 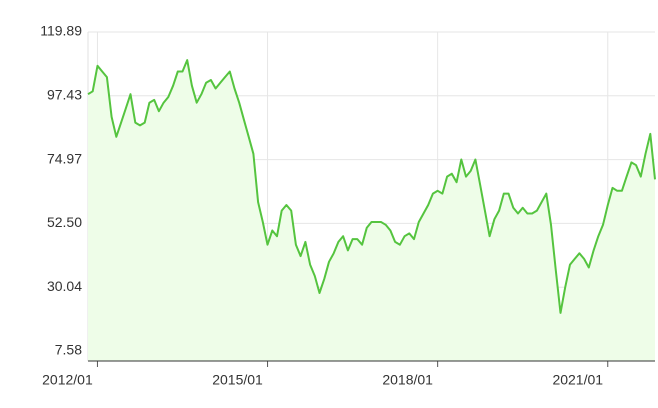 I want to click on y-tick-label: 119.89, so click(x=61, y=31).